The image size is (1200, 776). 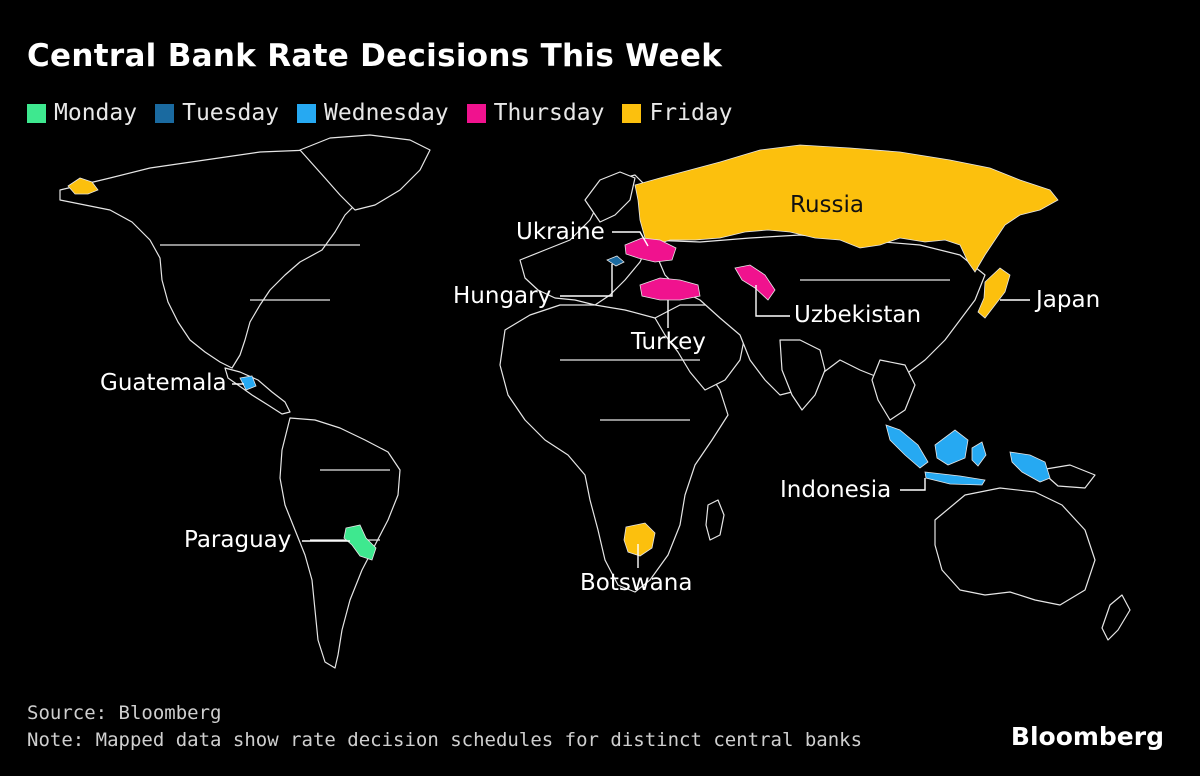 What do you see at coordinates (827, 205) in the screenshot?
I see `russia-label: Russia` at bounding box center [827, 205].